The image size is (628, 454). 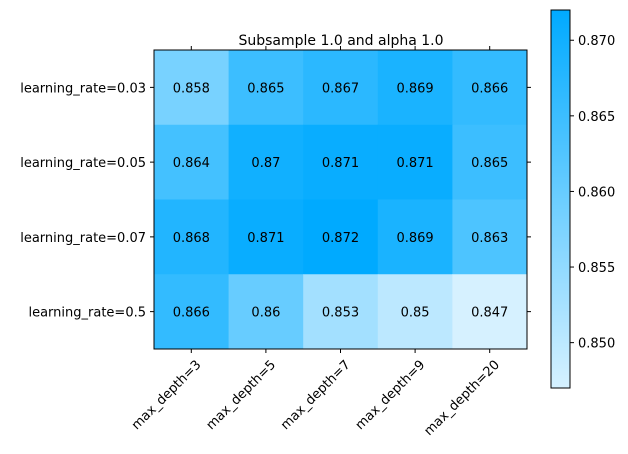 What do you see at coordinates (391, 396) in the screenshot?
I see `x-tick-label: max_depth=9` at bounding box center [391, 396].